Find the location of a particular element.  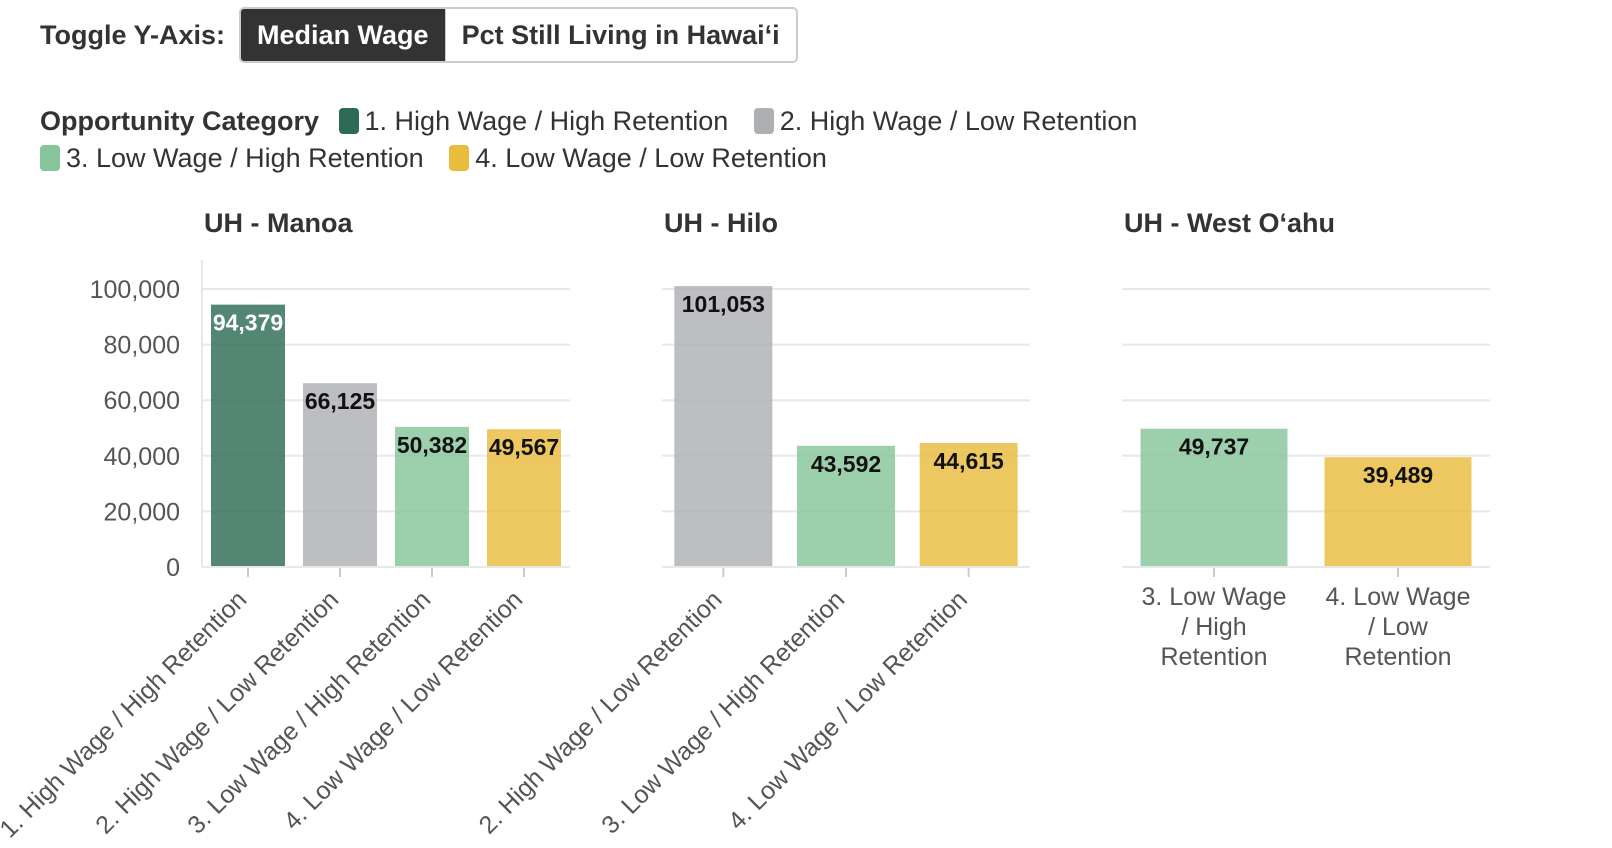

legend-item-low-wage-high-retention: 3. Low Wage / High Retention is located at coordinates (232, 158).